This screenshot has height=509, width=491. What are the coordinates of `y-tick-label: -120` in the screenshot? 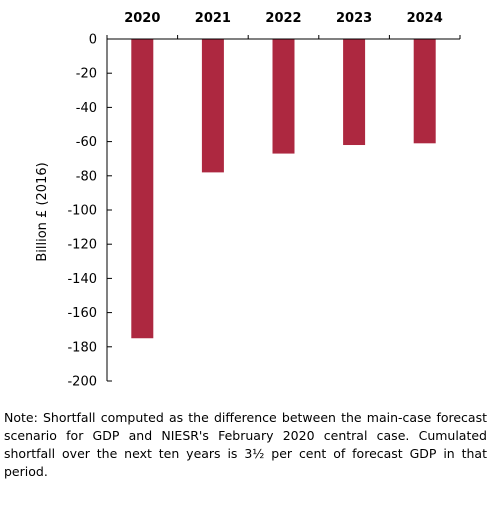 It's located at (82, 245).